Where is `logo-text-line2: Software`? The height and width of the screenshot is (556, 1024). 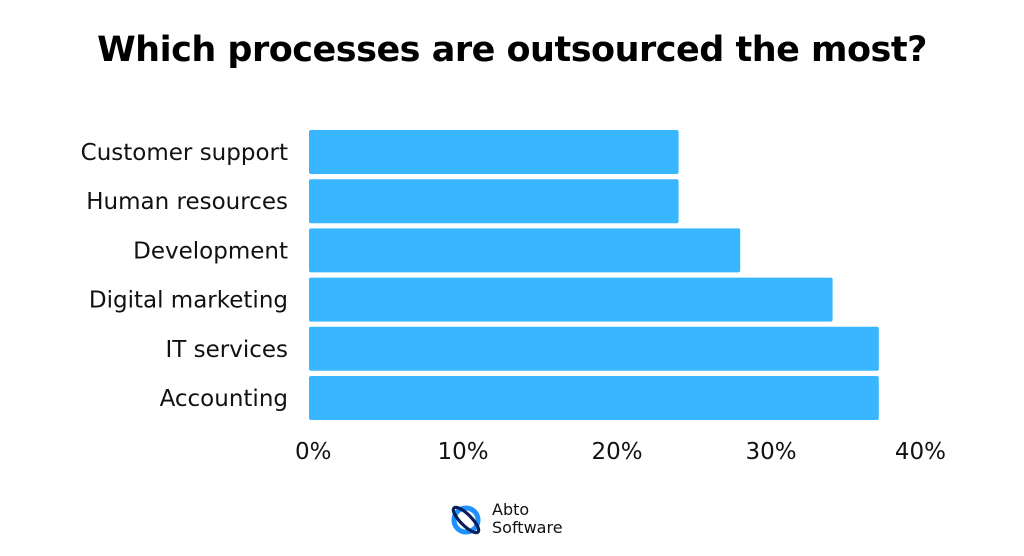 logo-text-line2: Software is located at coordinates (527, 527).